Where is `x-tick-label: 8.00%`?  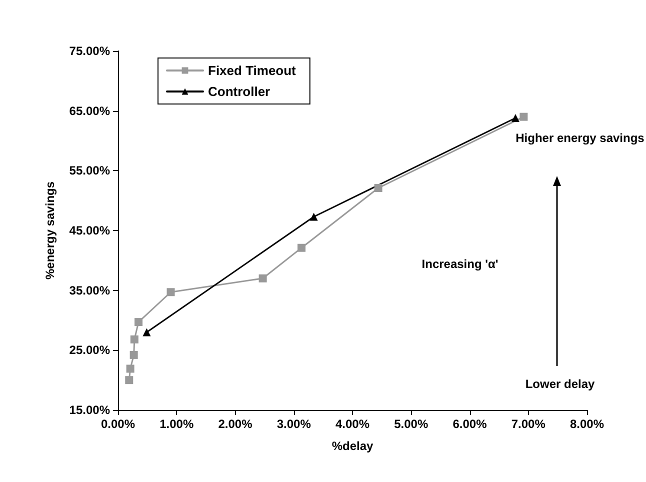
x-tick-label: 8.00% is located at coordinates (587, 424).